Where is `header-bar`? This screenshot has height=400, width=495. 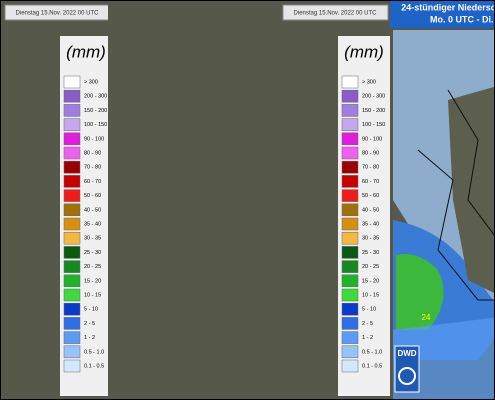 header-bar is located at coordinates (442, 14).